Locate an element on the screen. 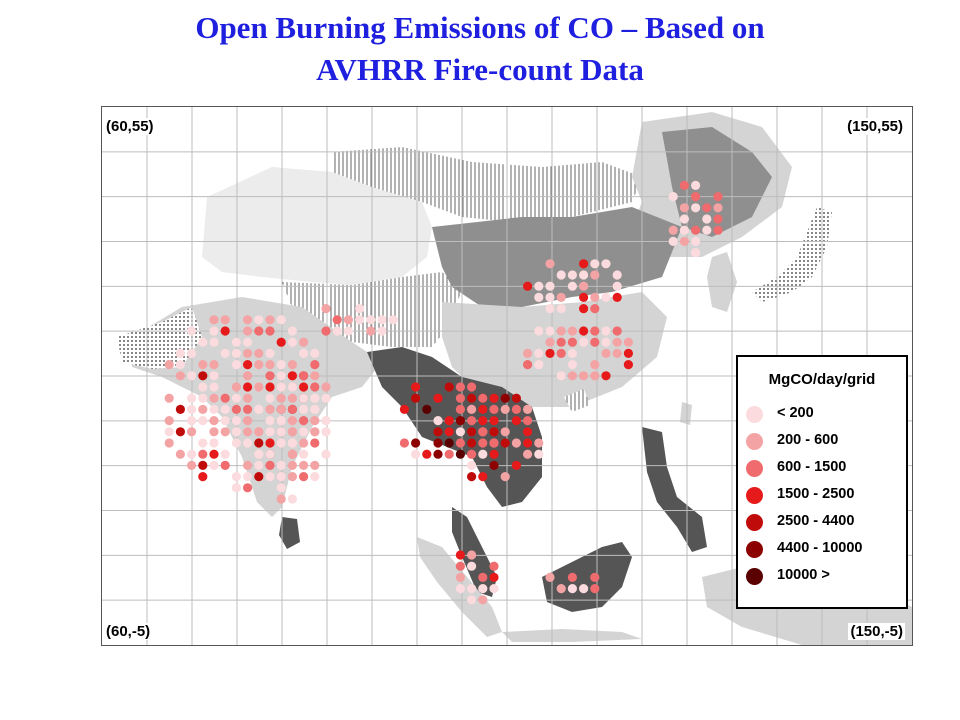 Image resolution: width=960 pixels, height=720 pixels. legend-label: 600 - 1500 is located at coordinates (812, 467).